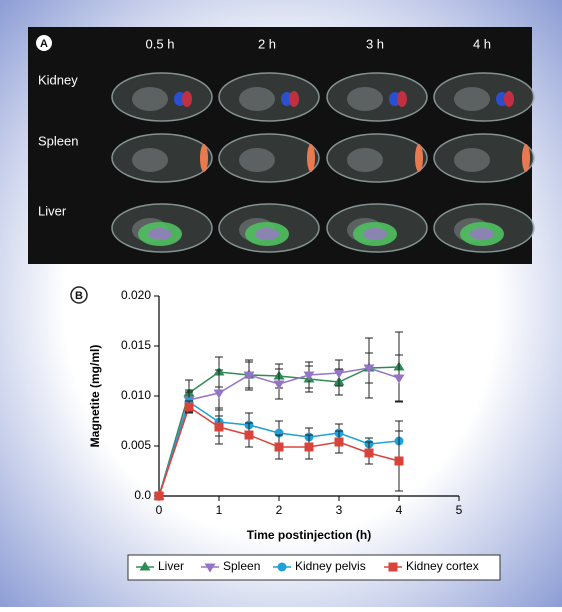  Describe the element at coordinates (399, 510) in the screenshot. I see `x-tick-label: 4` at that location.